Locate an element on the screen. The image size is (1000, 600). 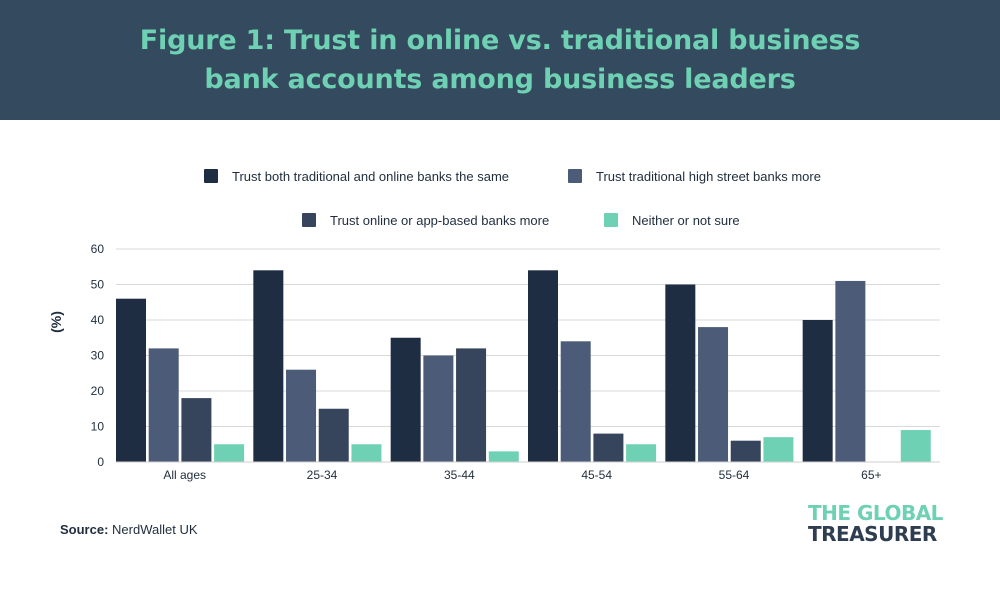
x-tick-label: 55-64 is located at coordinates (734, 475).